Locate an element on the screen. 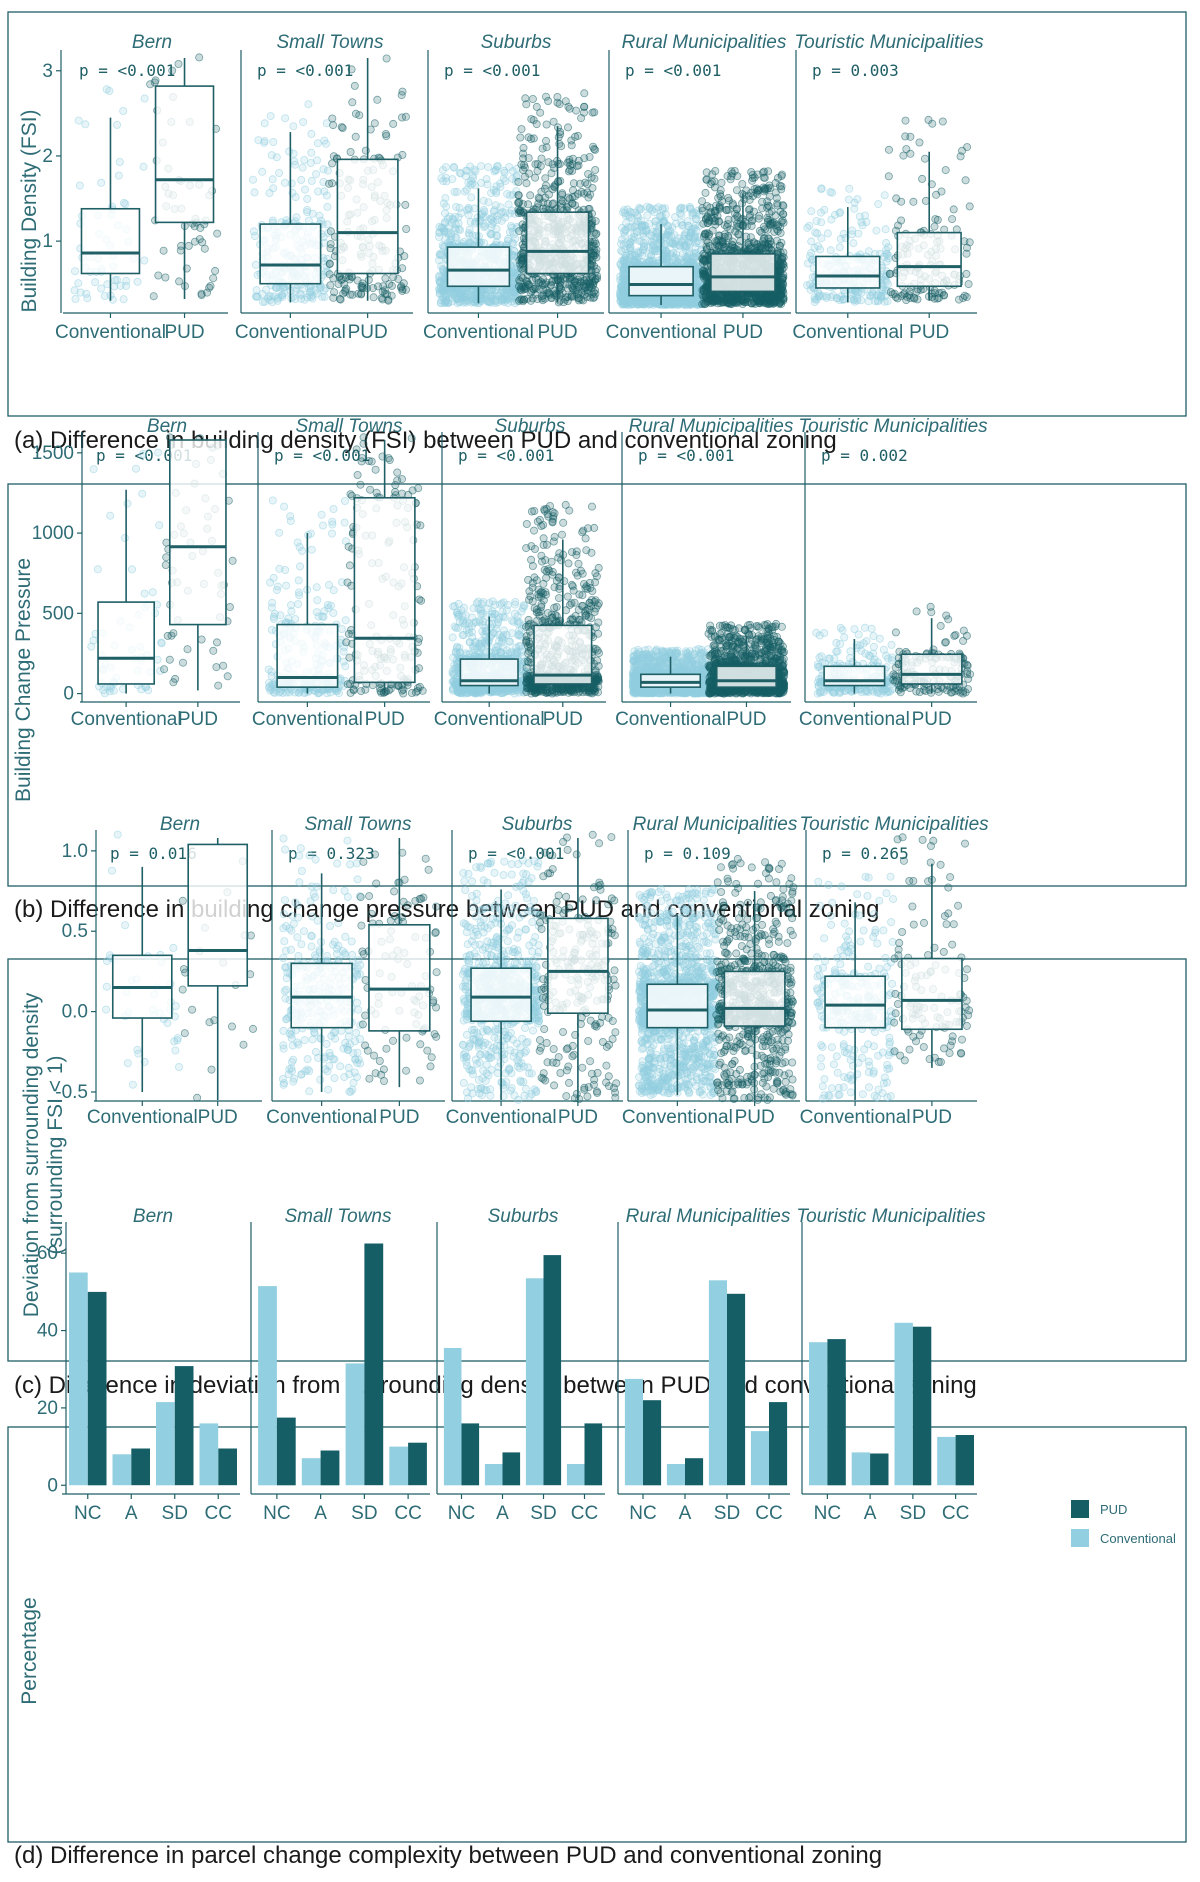  y-tick-label: 2 is located at coordinates (47, 156).